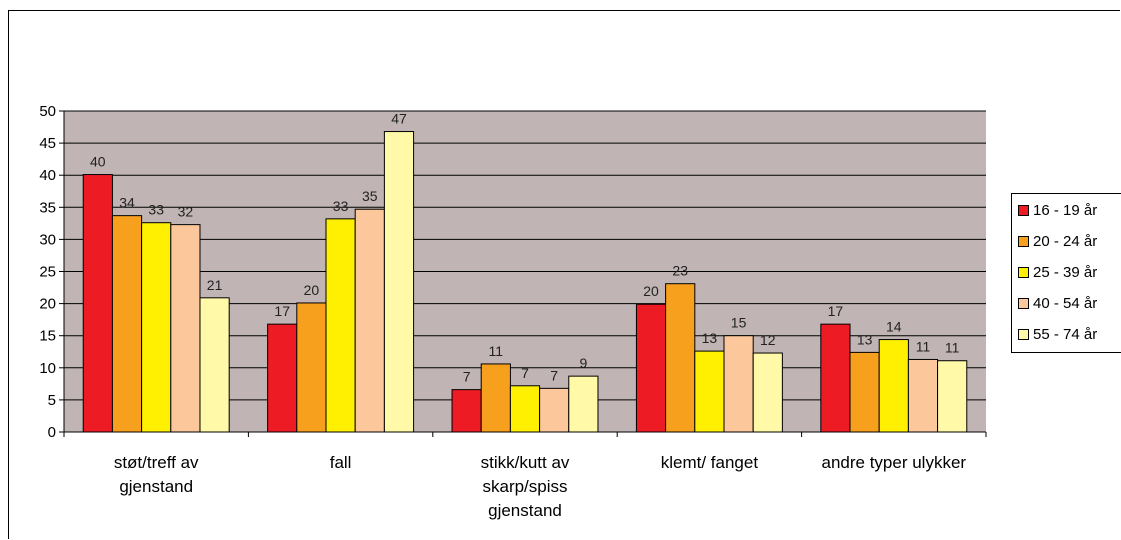  I want to click on legend-item-1: 20 - 24 år, so click(1057, 241).